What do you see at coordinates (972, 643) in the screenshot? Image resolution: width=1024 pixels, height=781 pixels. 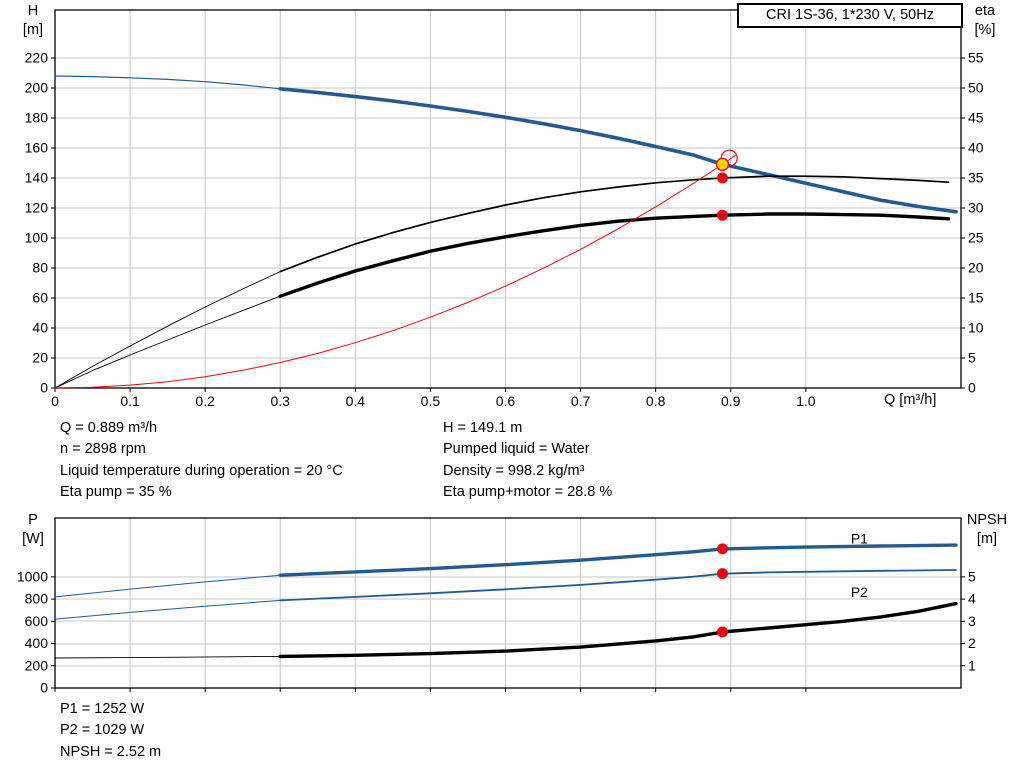 I see `y-right-tick-label: 2` at bounding box center [972, 643].